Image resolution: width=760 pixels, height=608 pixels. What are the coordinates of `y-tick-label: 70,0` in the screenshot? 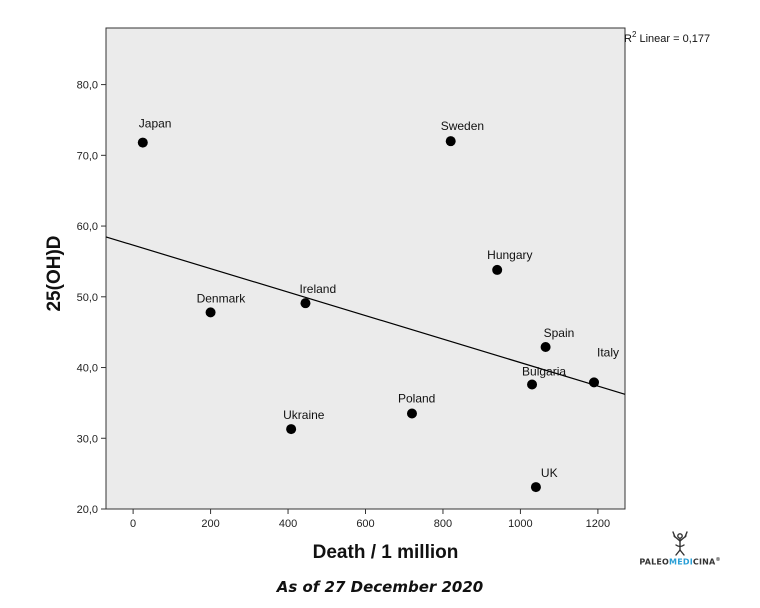 It's located at (87, 156).